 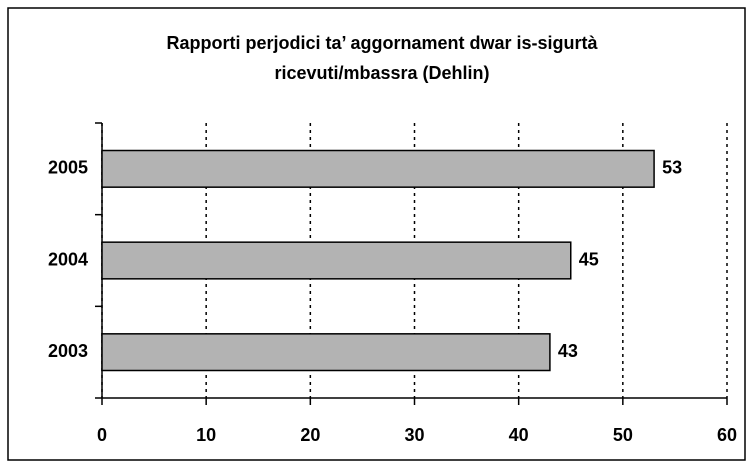 I want to click on y-tick-label: 2005, so click(x=68, y=168).